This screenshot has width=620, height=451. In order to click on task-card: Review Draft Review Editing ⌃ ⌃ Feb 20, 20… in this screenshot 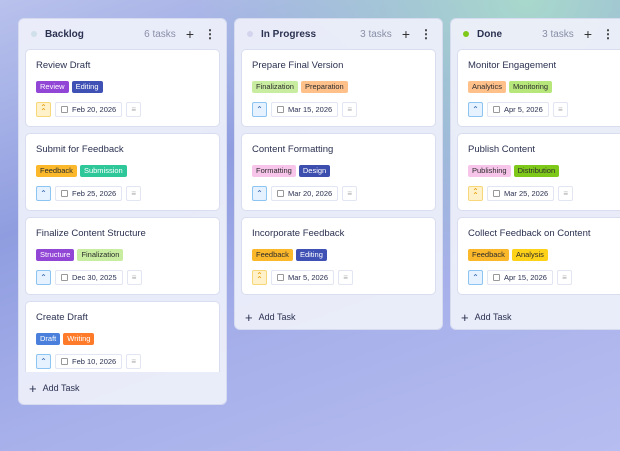, I will do `click(122, 88)`.